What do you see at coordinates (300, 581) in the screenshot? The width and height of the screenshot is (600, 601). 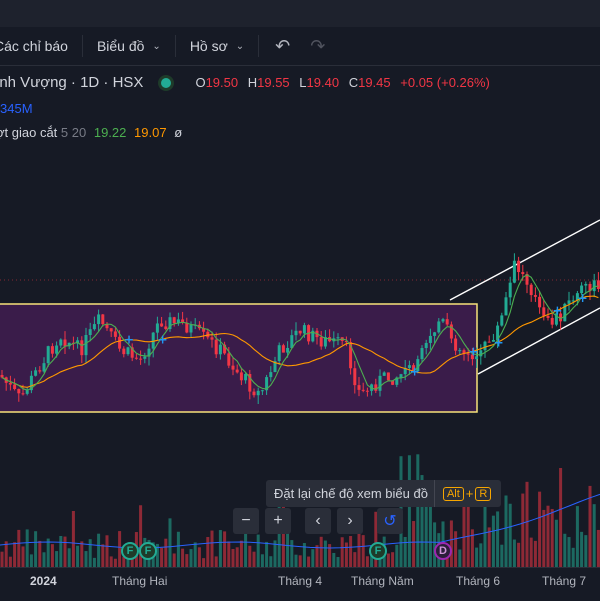 I see `x-tick-label: Tháng 4` at bounding box center [300, 581].